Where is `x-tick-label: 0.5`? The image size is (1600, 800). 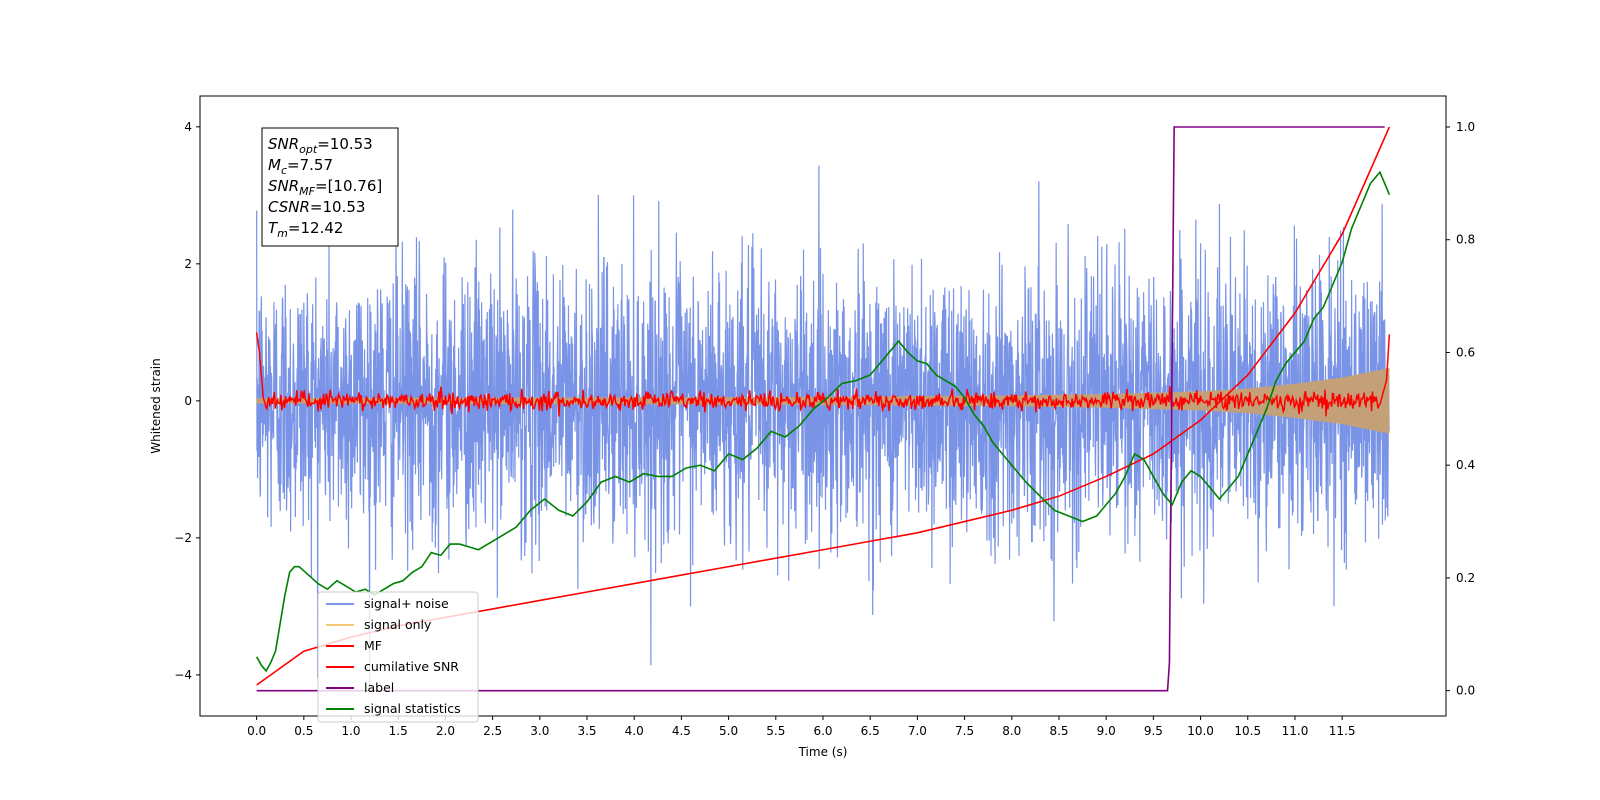 x-tick-label: 0.5 is located at coordinates (303, 731).